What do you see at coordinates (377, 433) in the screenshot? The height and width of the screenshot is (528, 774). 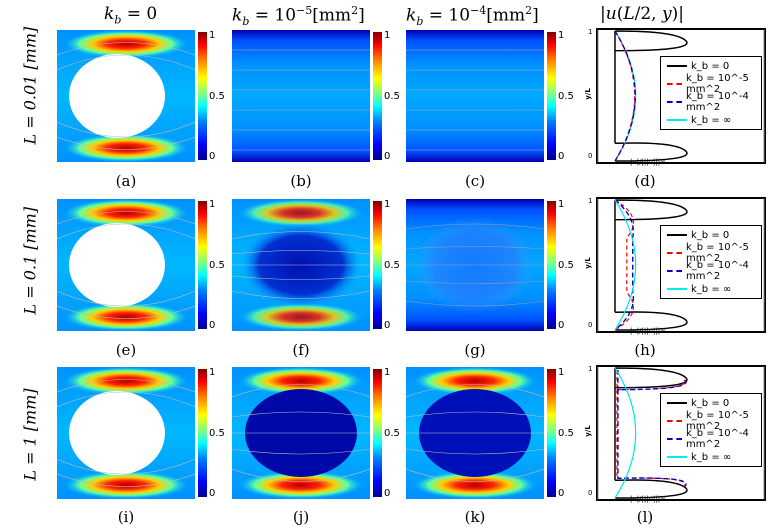 I see `colorbar-j` at bounding box center [377, 433].